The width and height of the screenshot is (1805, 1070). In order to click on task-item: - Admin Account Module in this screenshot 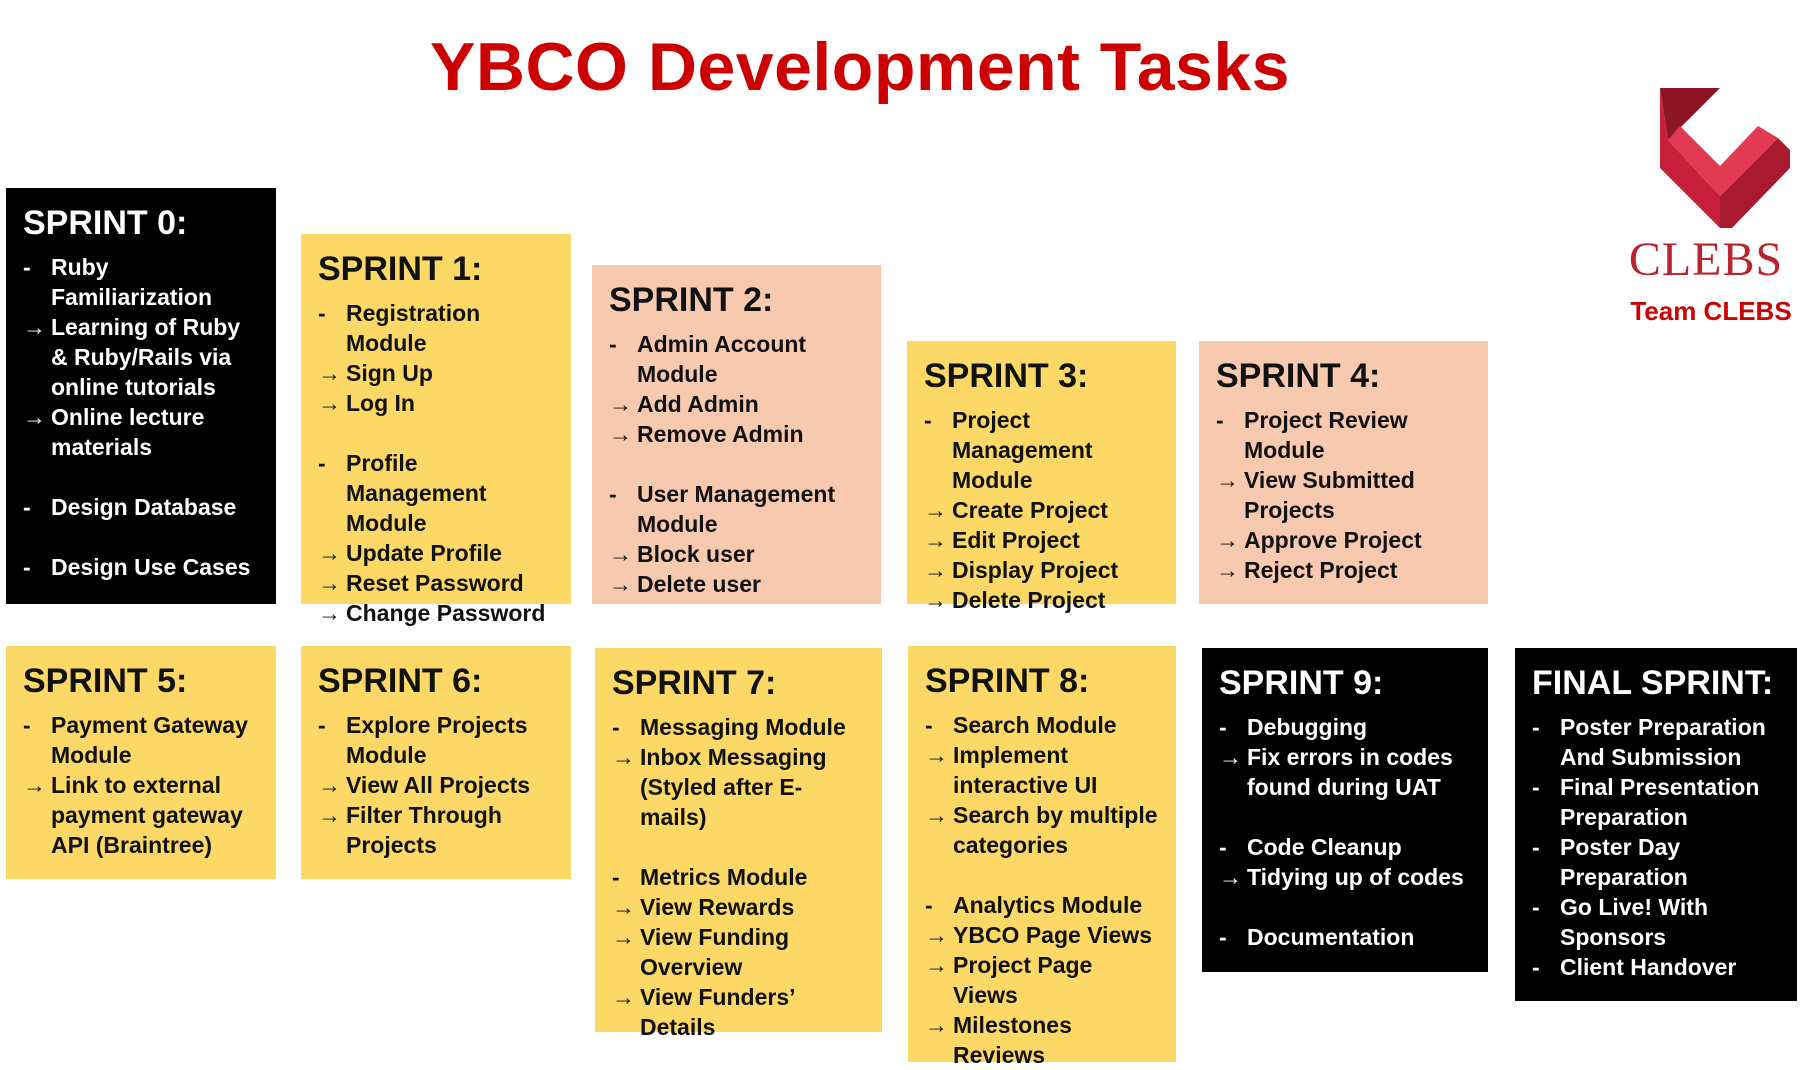, I will do `click(737, 359)`.